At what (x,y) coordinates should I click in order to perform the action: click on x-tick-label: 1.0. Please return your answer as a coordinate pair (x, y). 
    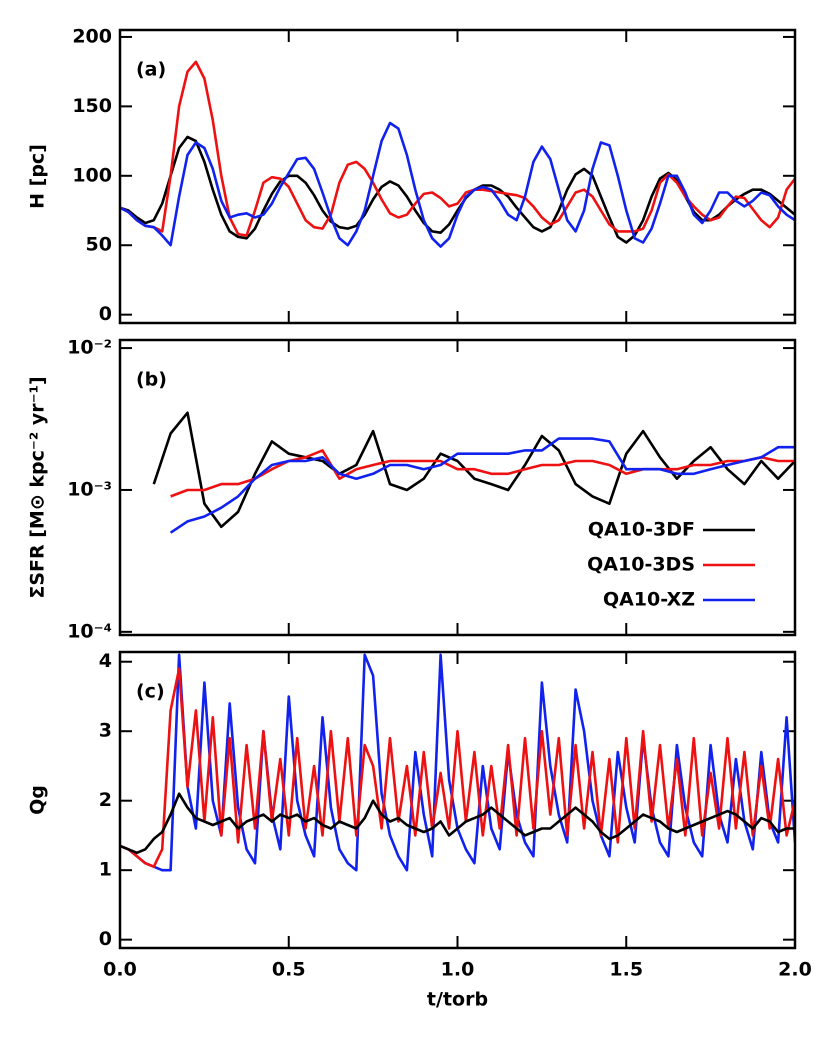
    Looking at the image, I should click on (458, 970).